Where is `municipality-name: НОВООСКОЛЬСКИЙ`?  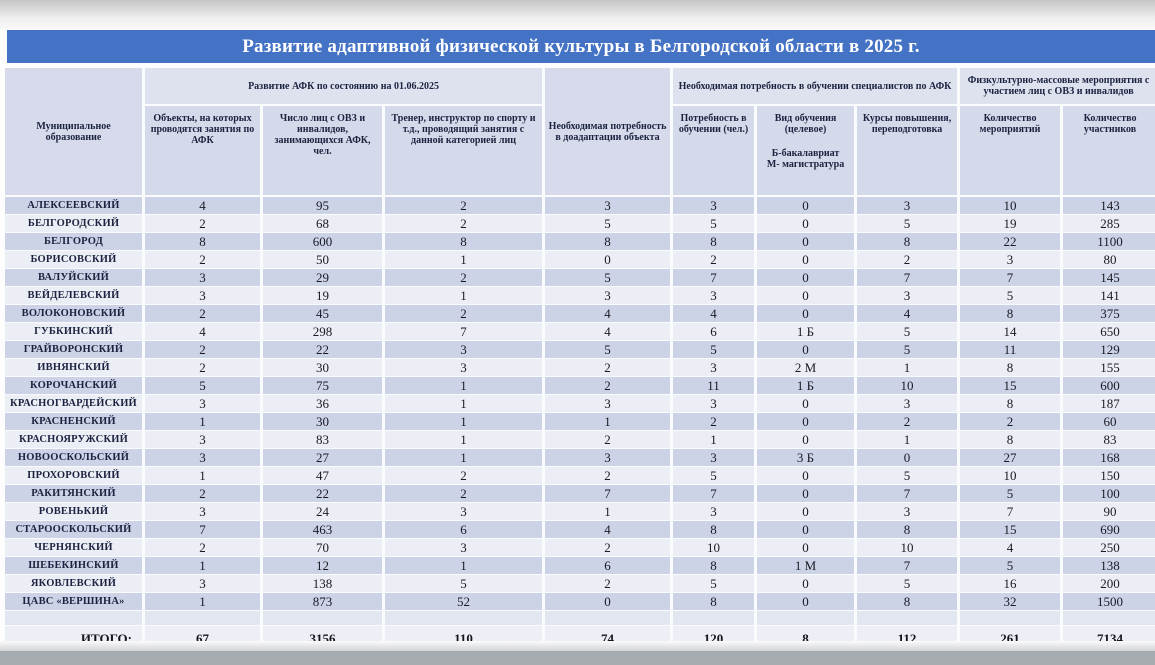 municipality-name: НОВООСКОЛЬСКИЙ is located at coordinates (75, 458).